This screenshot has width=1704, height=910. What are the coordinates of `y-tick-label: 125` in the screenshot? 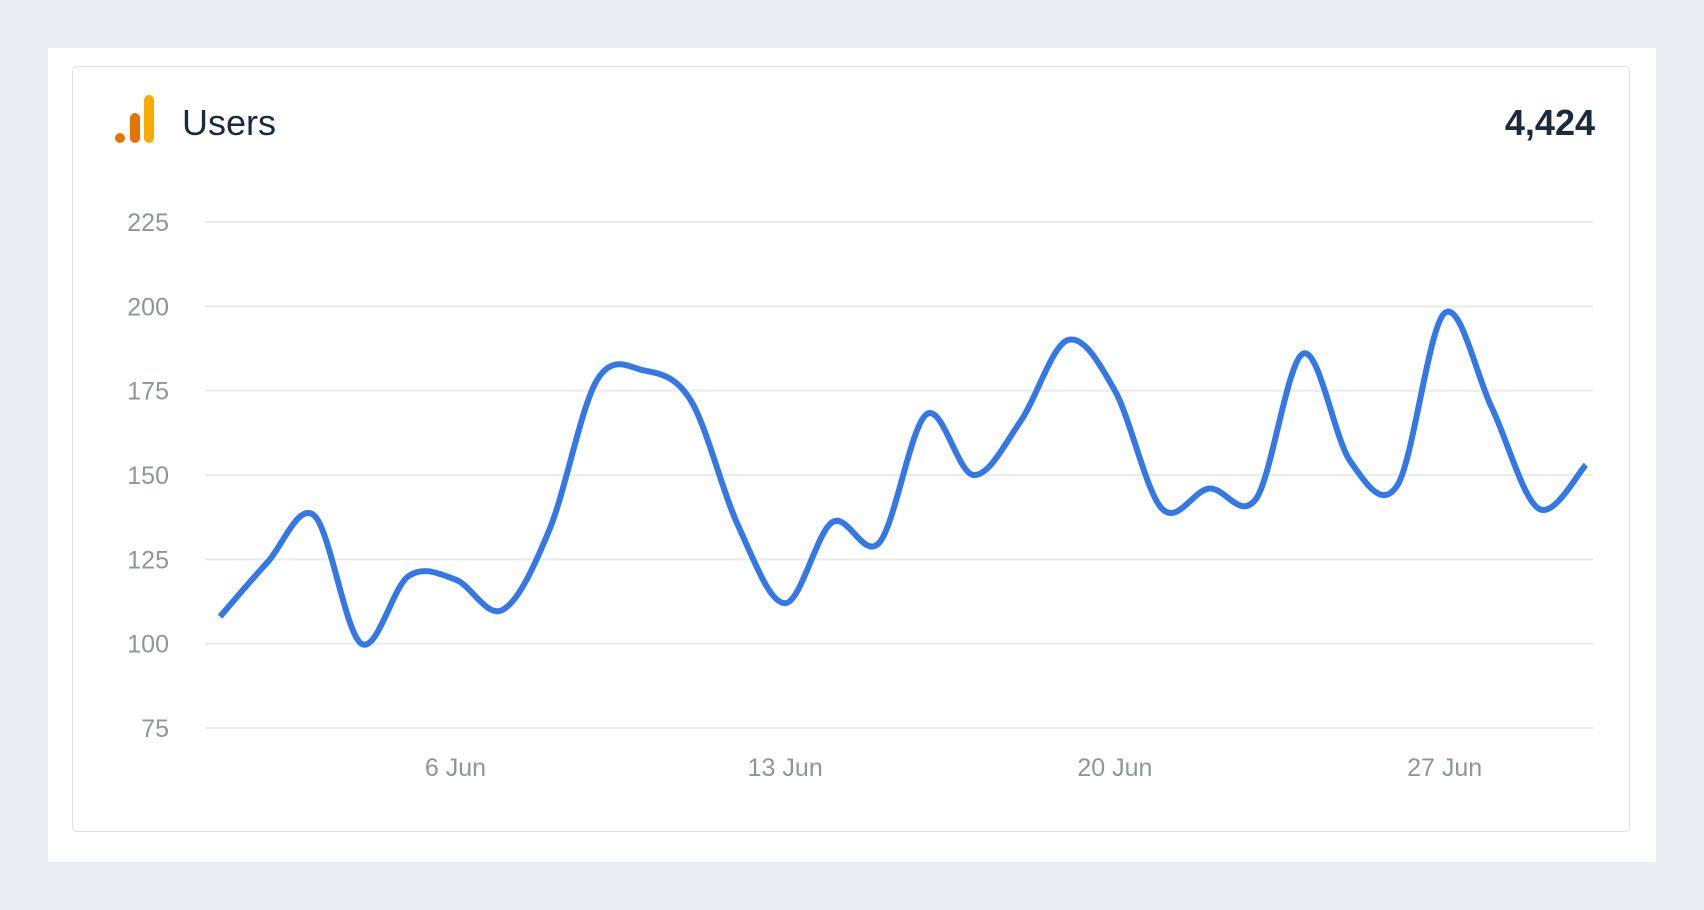 It's located at (148, 560).